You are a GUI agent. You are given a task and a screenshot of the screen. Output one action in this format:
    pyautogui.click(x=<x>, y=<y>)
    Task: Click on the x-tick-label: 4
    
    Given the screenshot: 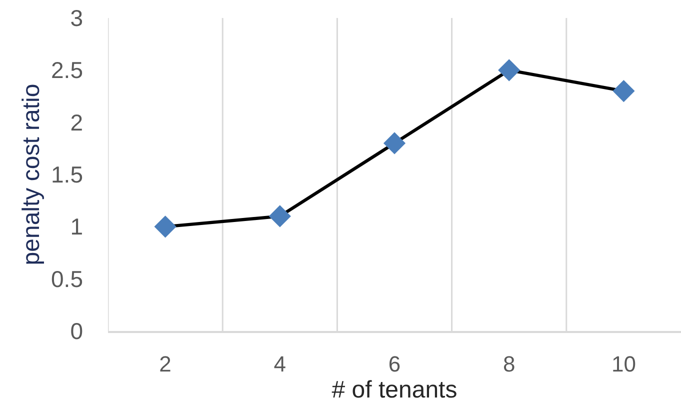 What is the action you would take?
    pyautogui.click(x=280, y=363)
    